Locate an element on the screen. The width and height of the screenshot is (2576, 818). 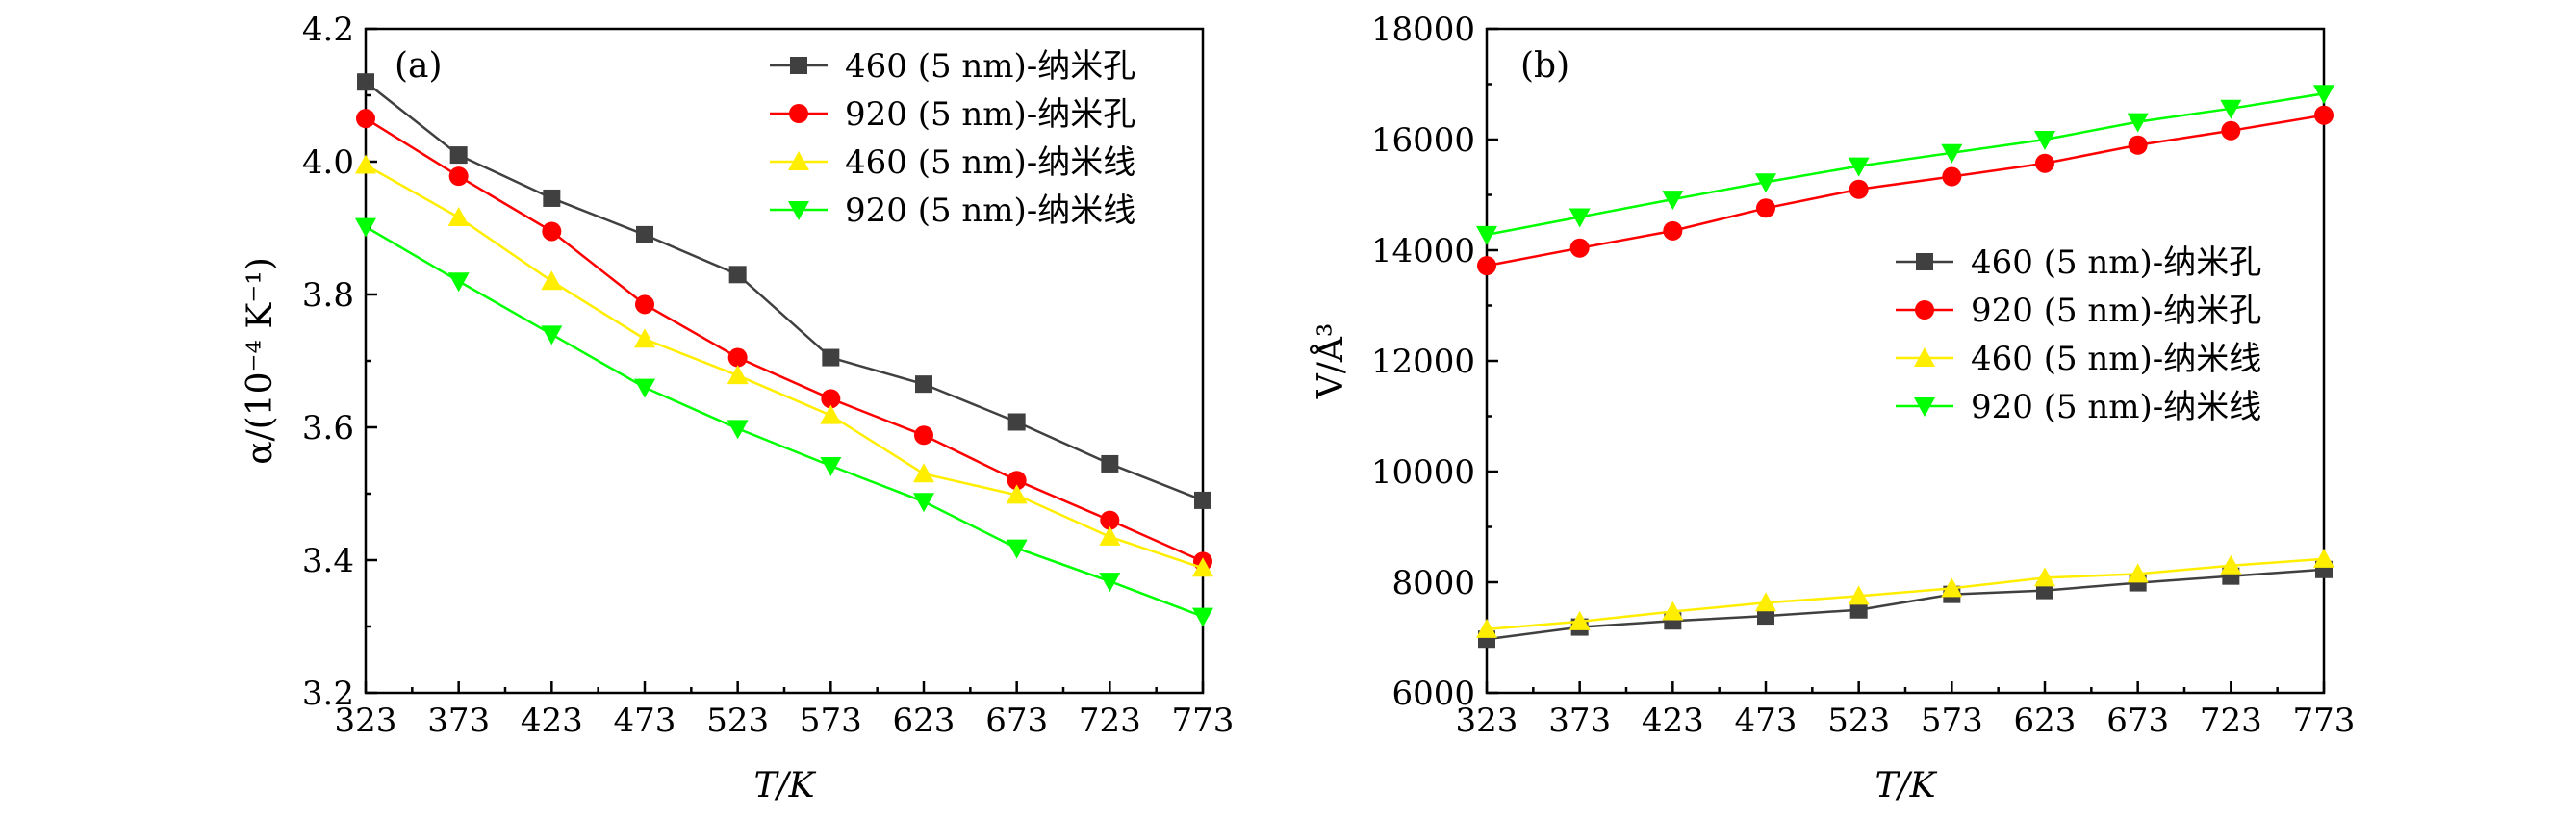
y-tick-label: 3.2 is located at coordinates (328, 694).